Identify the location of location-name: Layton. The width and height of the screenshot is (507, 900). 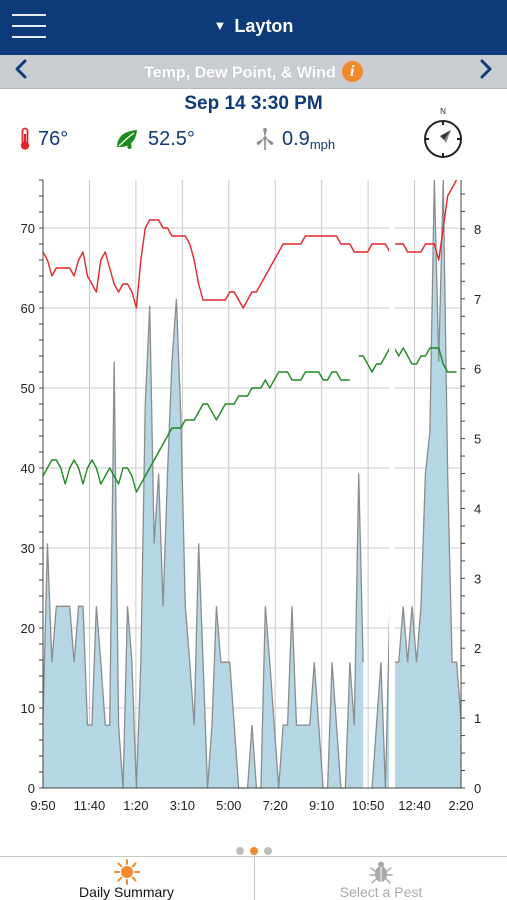
(264, 26).